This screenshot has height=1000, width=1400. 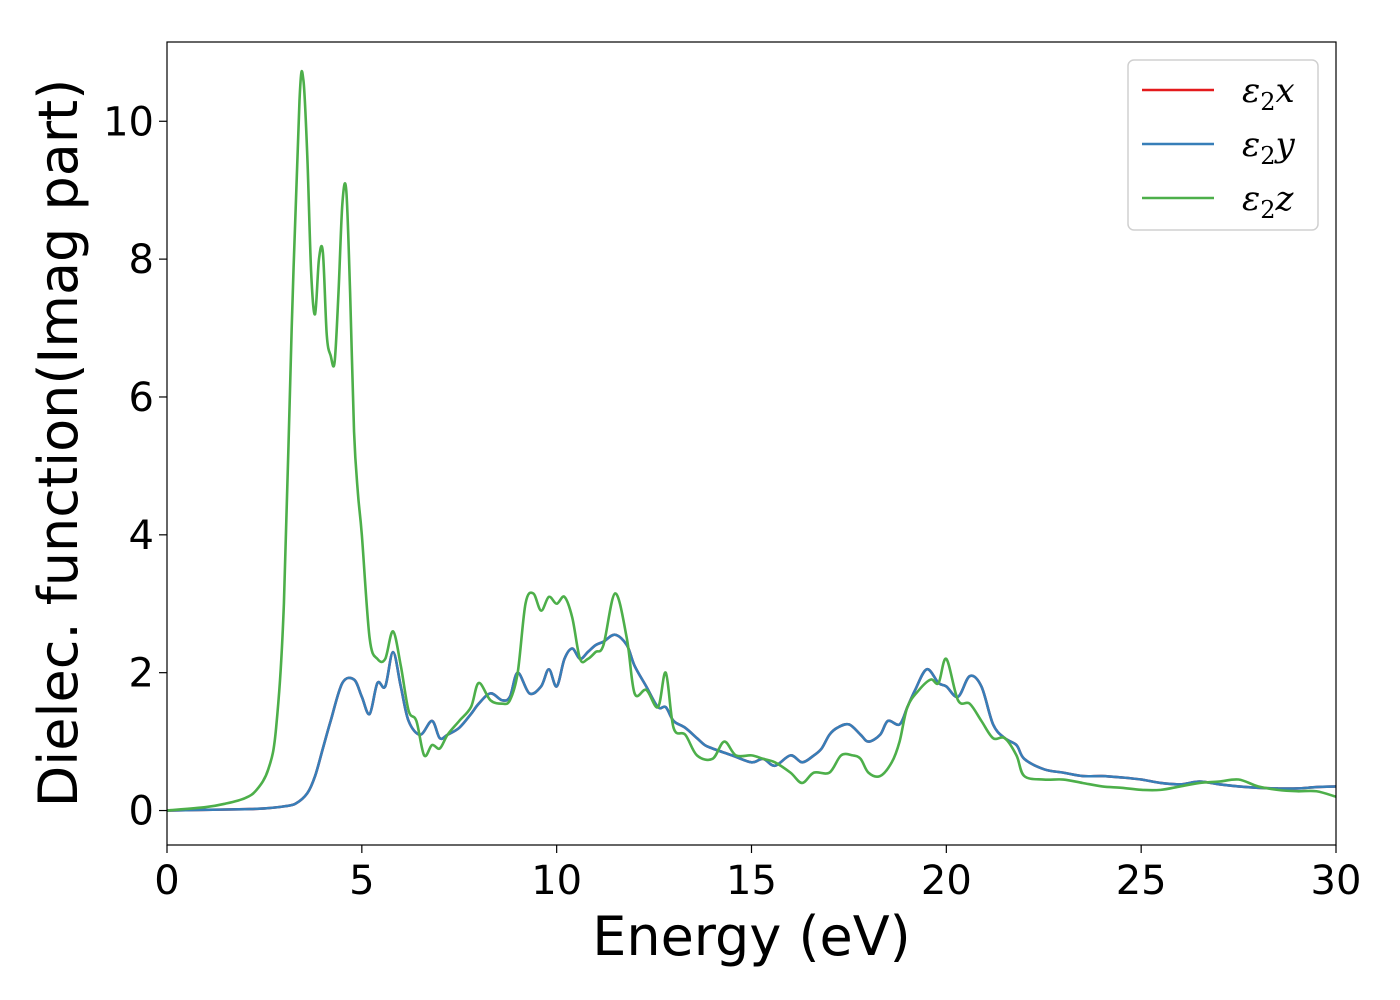 What do you see at coordinates (1268, 201) in the screenshot?
I see `legend-label: ε2z` at bounding box center [1268, 201].